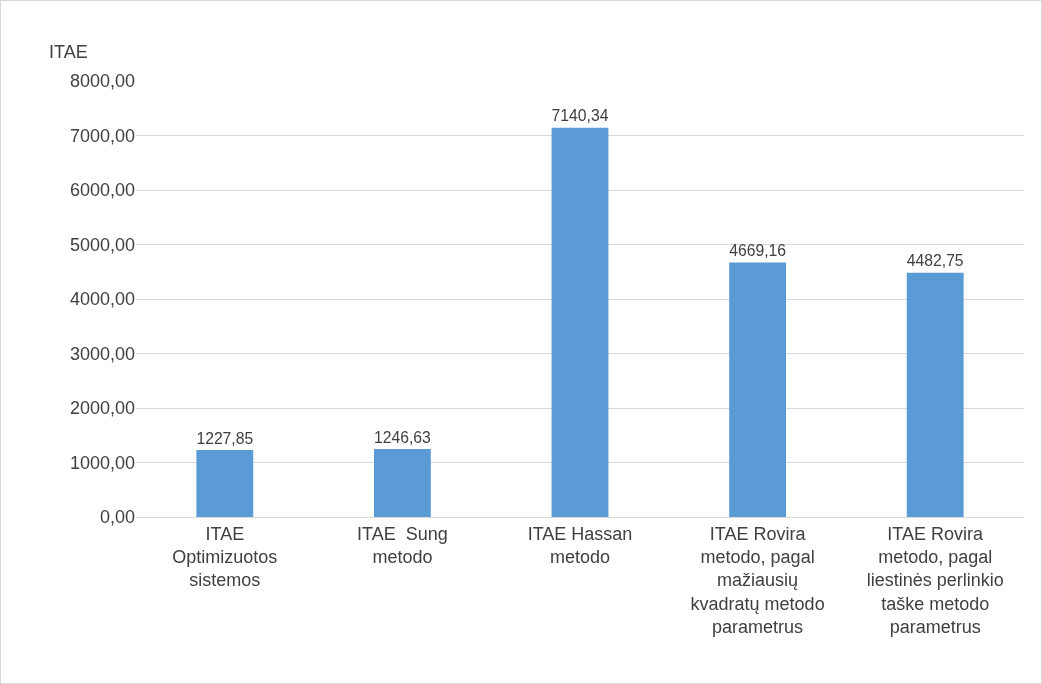 Image resolution: width=1042 pixels, height=684 pixels. I want to click on x-tick-label: ITAE Optimizuotos sistemos, so click(225, 557).